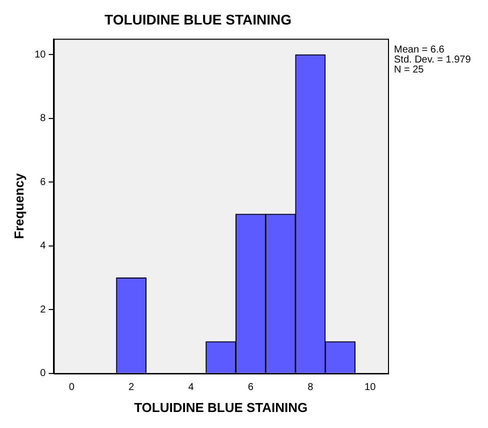 This screenshot has width=488, height=428. What do you see at coordinates (221, 407) in the screenshot?
I see `x-axis-title: TOLUIDINE BLUE STAINING` at bounding box center [221, 407].